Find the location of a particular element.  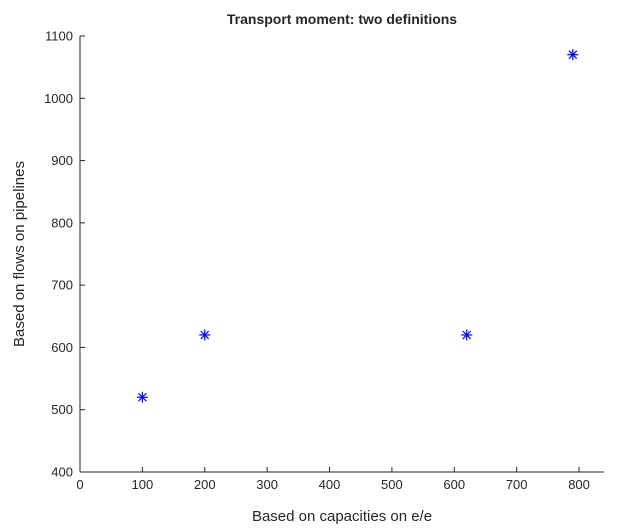

x-tick-label: 100 is located at coordinates (143, 484).